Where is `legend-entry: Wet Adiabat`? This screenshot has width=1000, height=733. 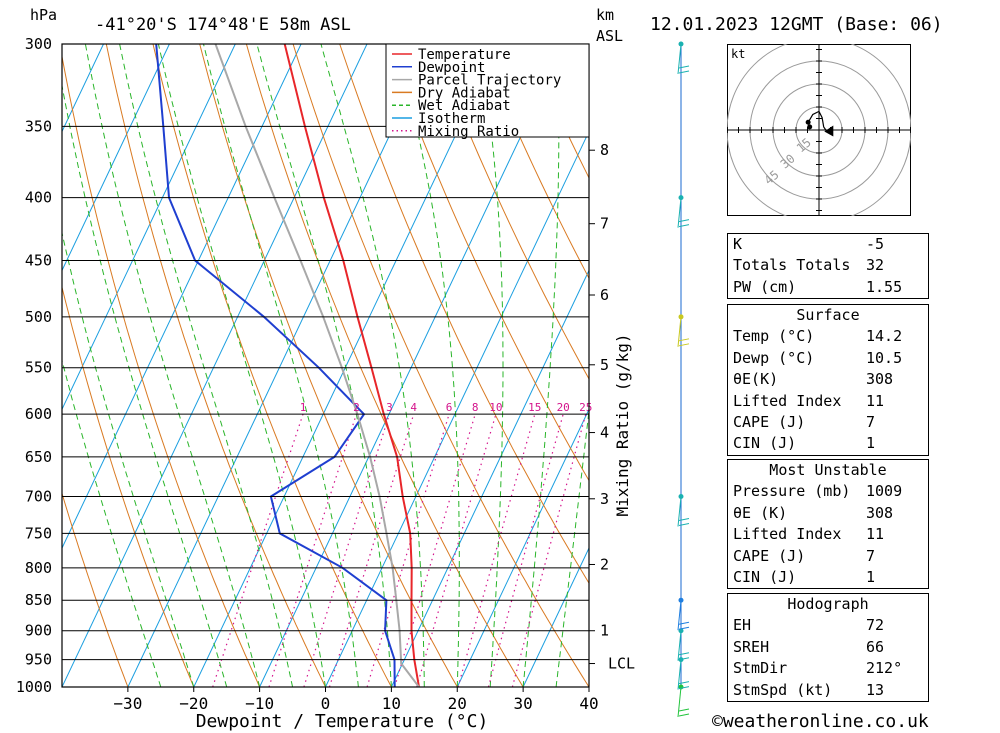 legend-entry: Wet Adiabat is located at coordinates (464, 106).